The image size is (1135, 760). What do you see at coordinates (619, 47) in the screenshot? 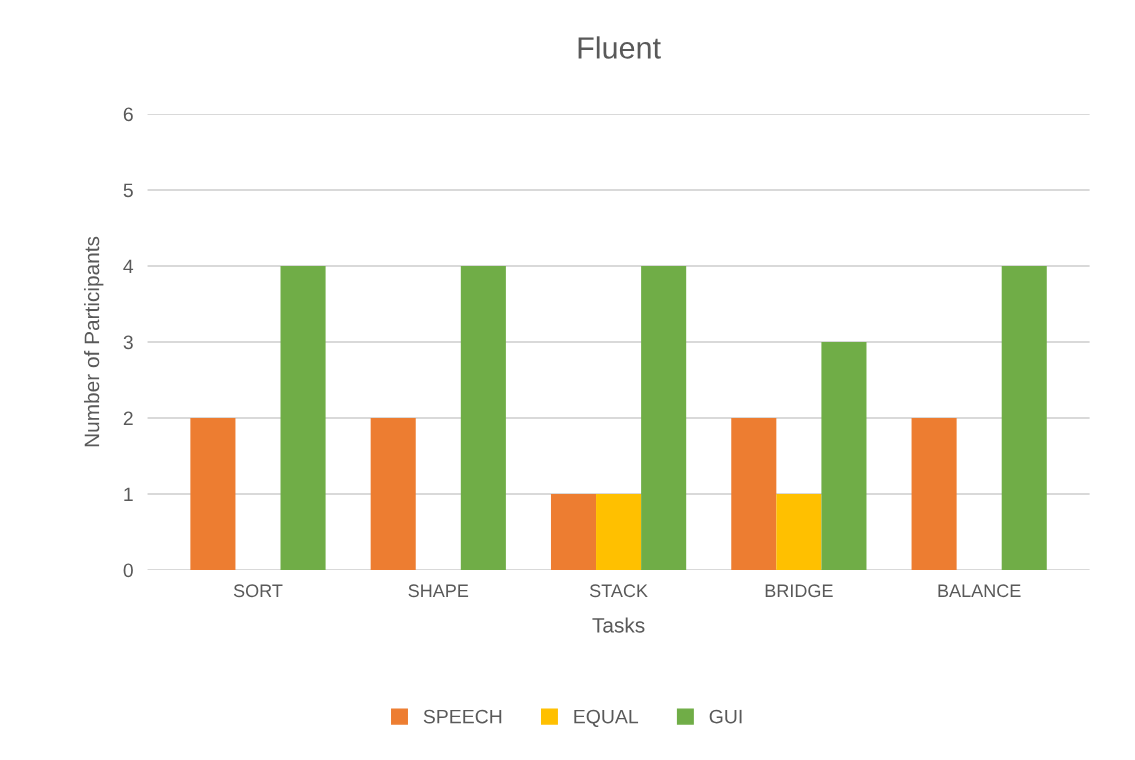
I see `chart-title: Fluent` at bounding box center [619, 47].